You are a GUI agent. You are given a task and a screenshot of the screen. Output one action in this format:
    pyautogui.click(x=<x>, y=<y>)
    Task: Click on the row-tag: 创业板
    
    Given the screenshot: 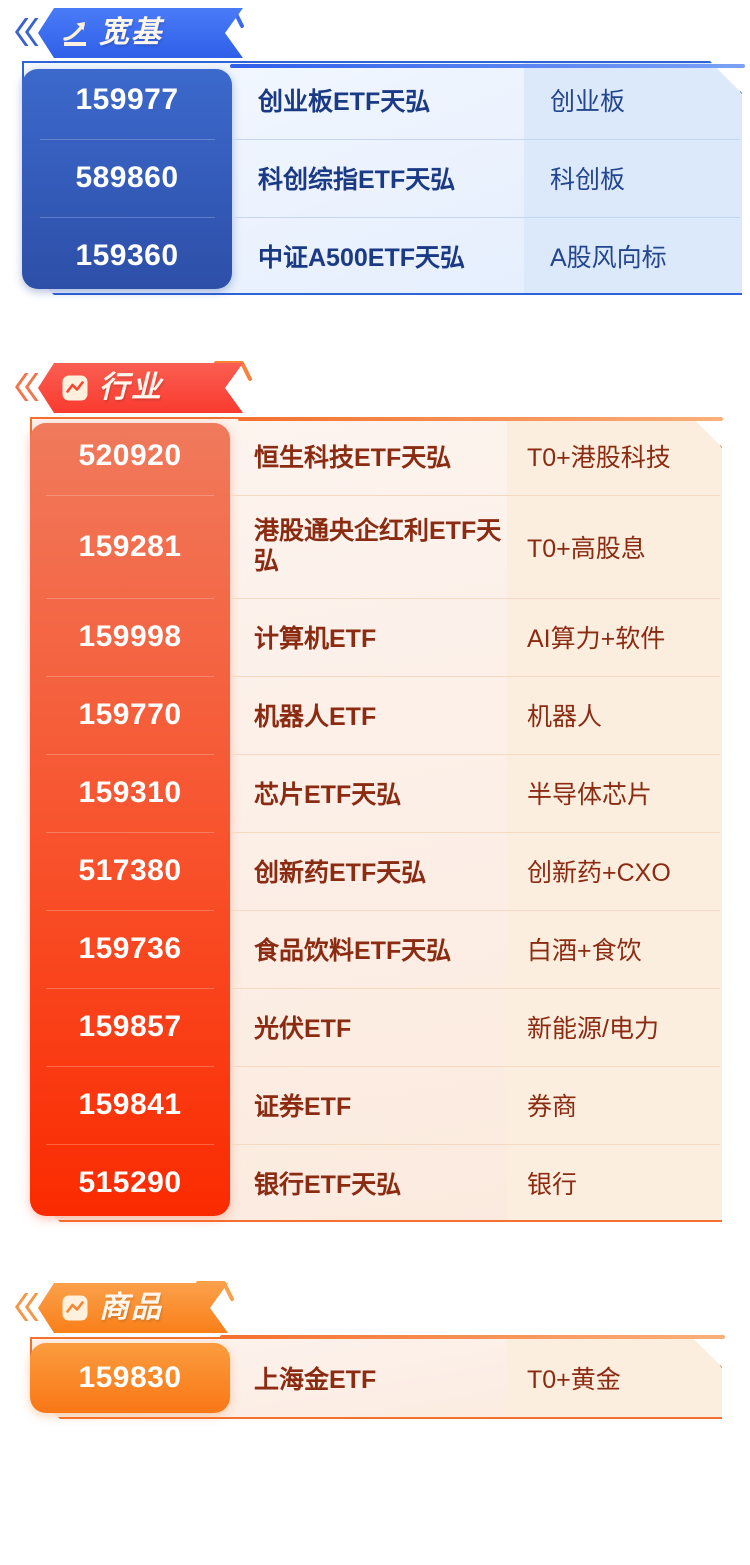 What is the action you would take?
    pyautogui.click(x=588, y=102)
    